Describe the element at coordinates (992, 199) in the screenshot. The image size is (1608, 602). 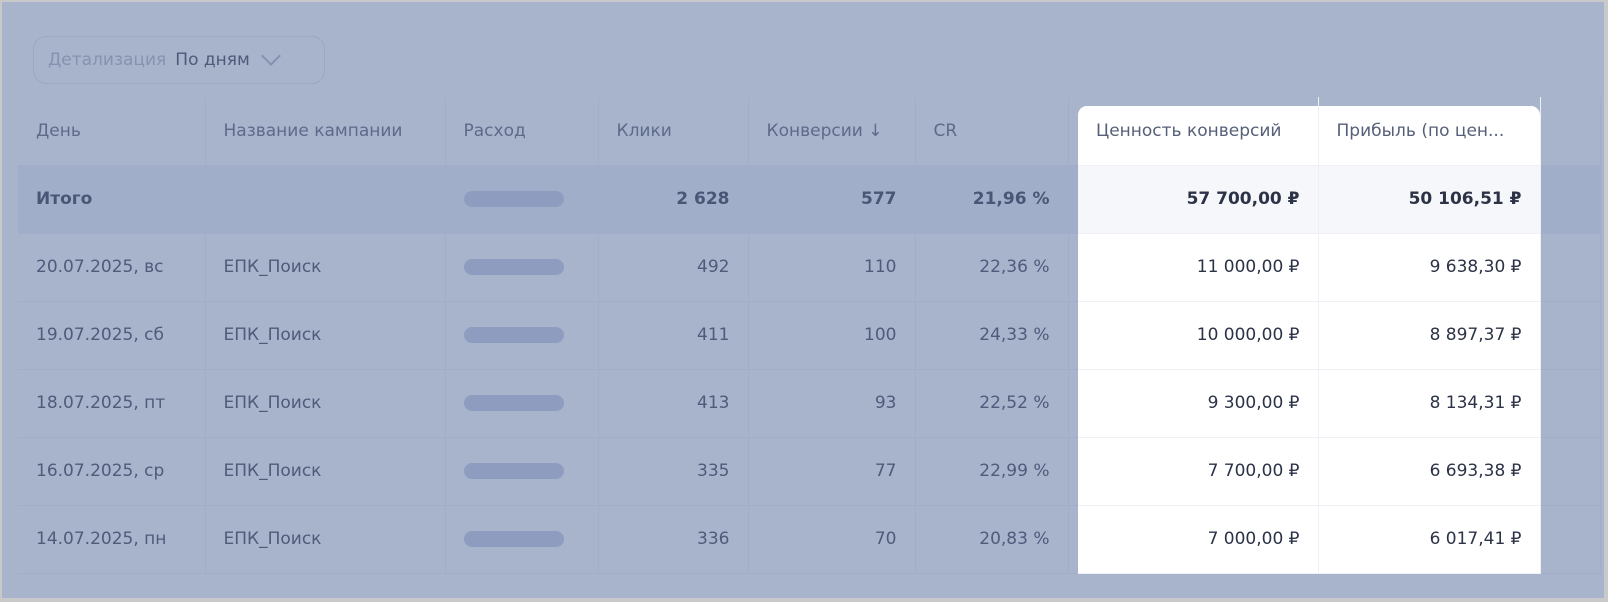
I see `total-cr: 21,96 %` at that location.